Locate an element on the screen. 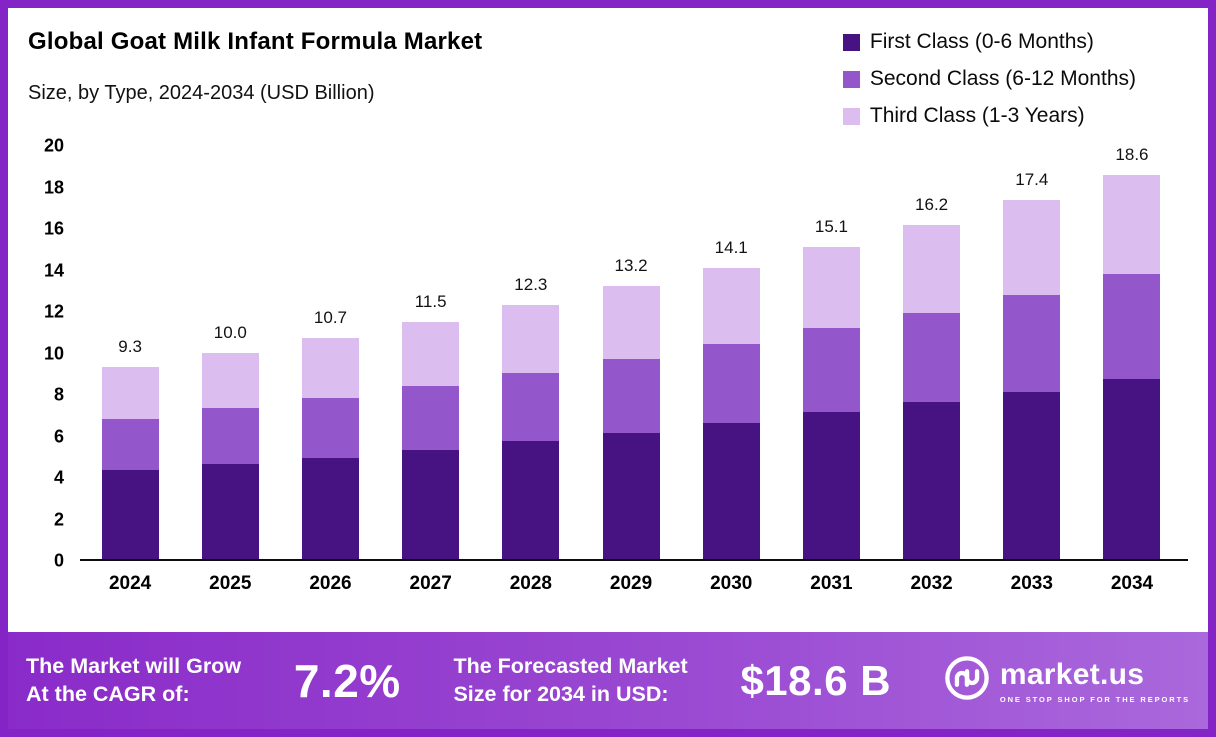 This screenshot has width=1216, height=737. bar-total-label: 18.6 is located at coordinates (1132, 154).